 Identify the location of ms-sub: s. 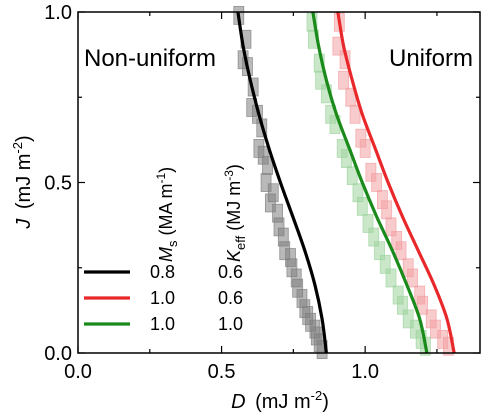
(172, 243).